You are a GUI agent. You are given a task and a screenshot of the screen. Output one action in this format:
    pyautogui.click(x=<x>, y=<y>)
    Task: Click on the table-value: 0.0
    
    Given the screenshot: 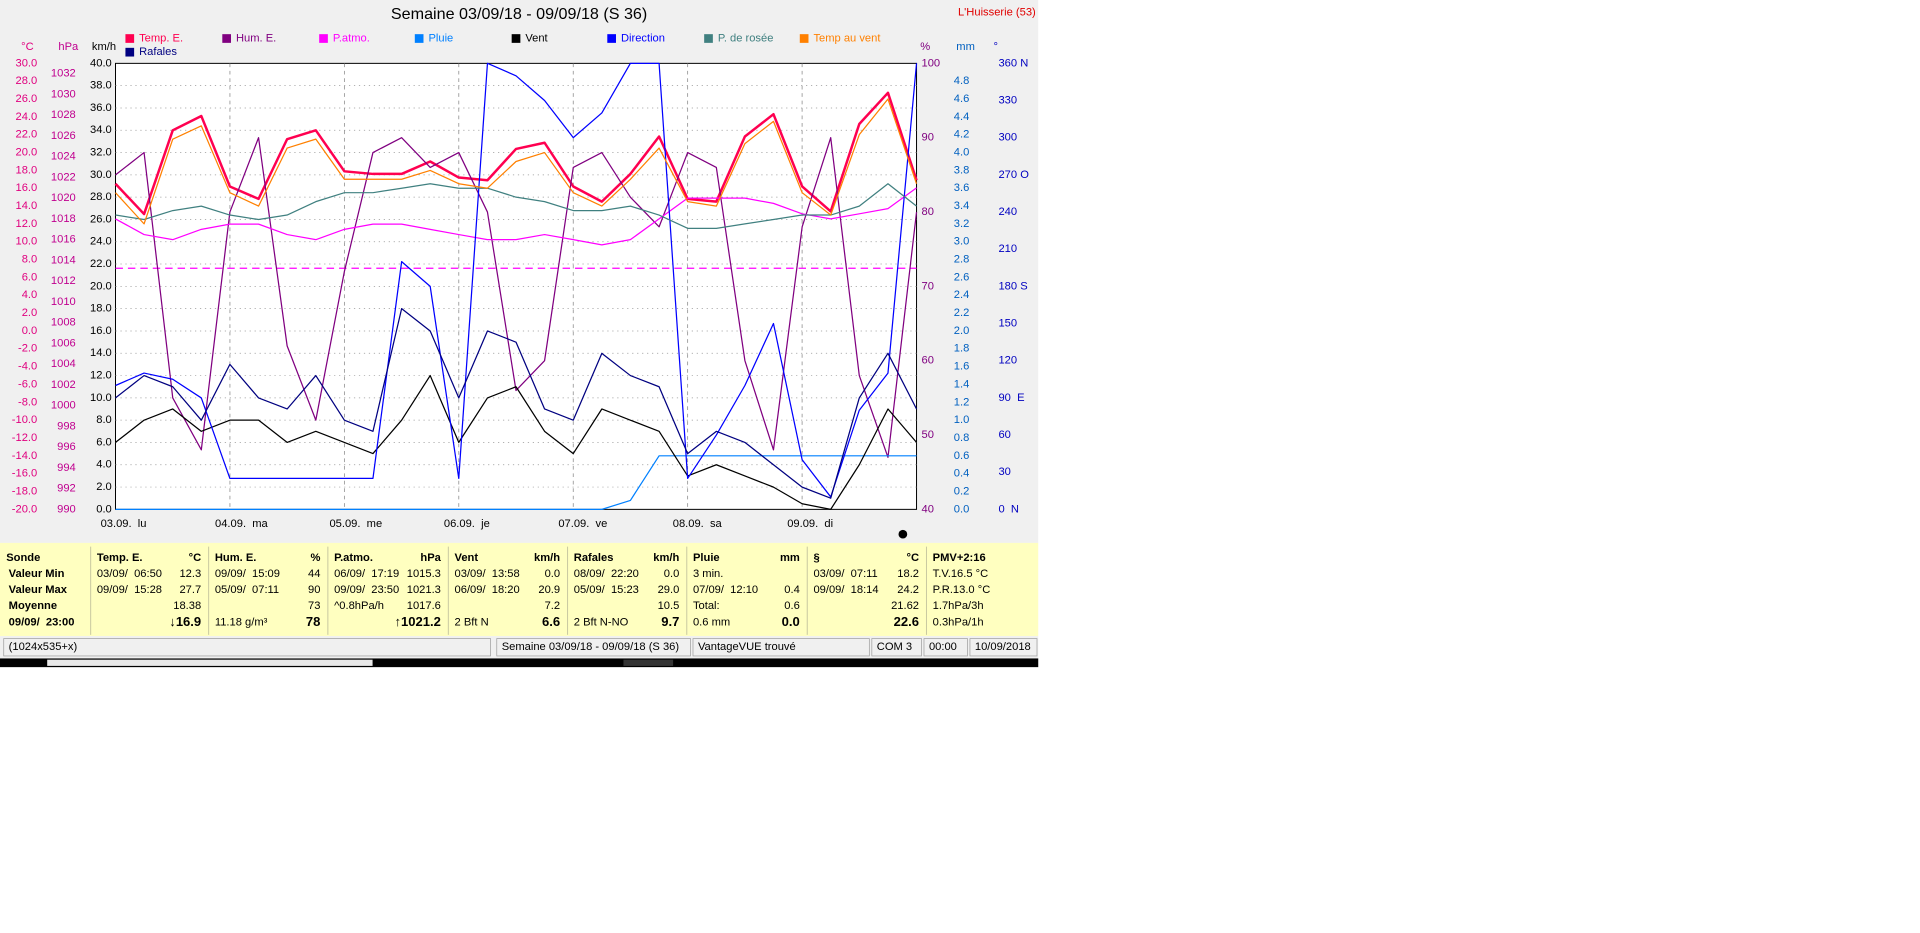 What is the action you would take?
    pyautogui.click(x=553, y=574)
    